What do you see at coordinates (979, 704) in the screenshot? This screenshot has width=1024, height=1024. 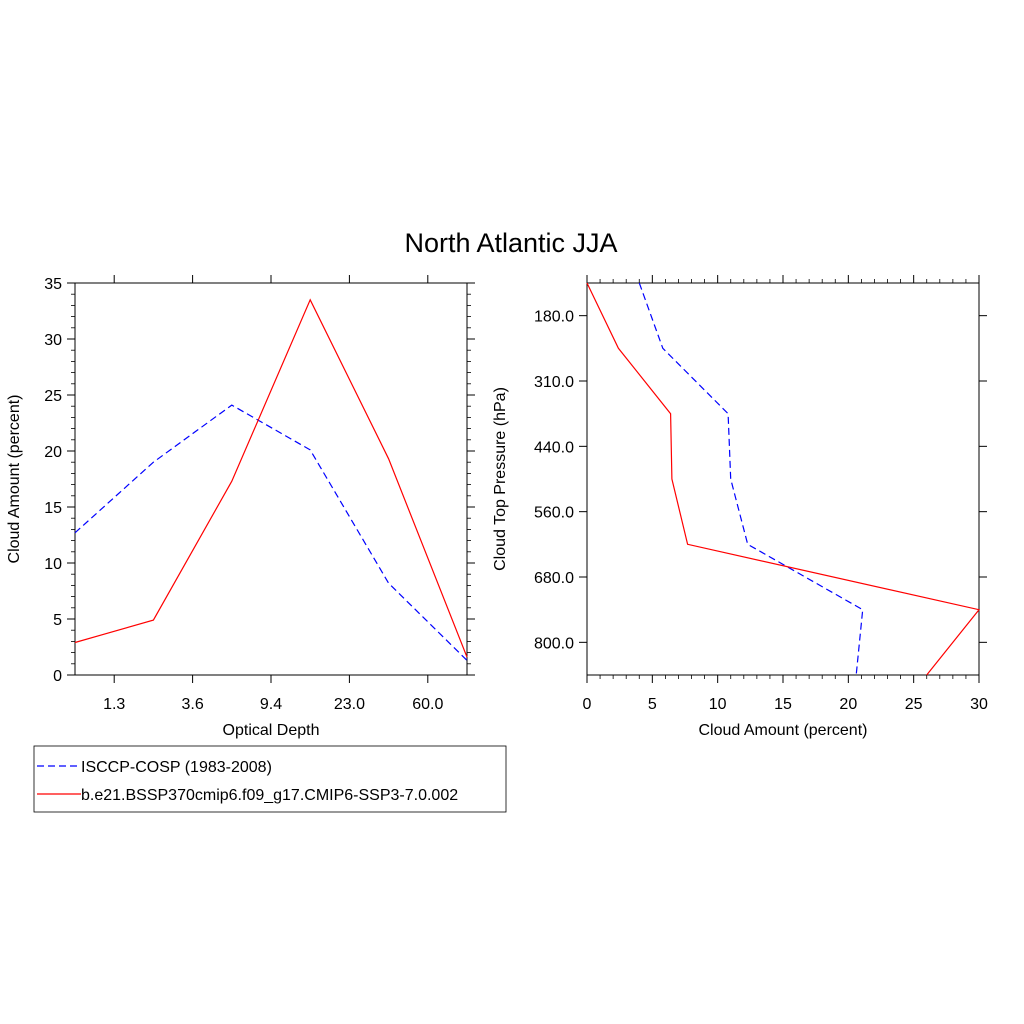 I see `right-x-tick-label: 30` at bounding box center [979, 704].